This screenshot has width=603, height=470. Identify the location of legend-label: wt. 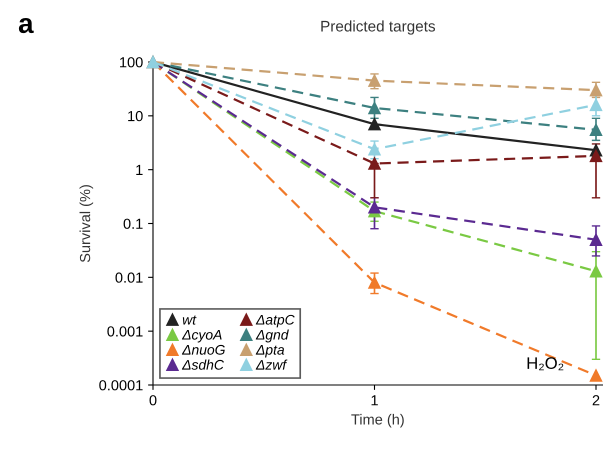
(189, 320).